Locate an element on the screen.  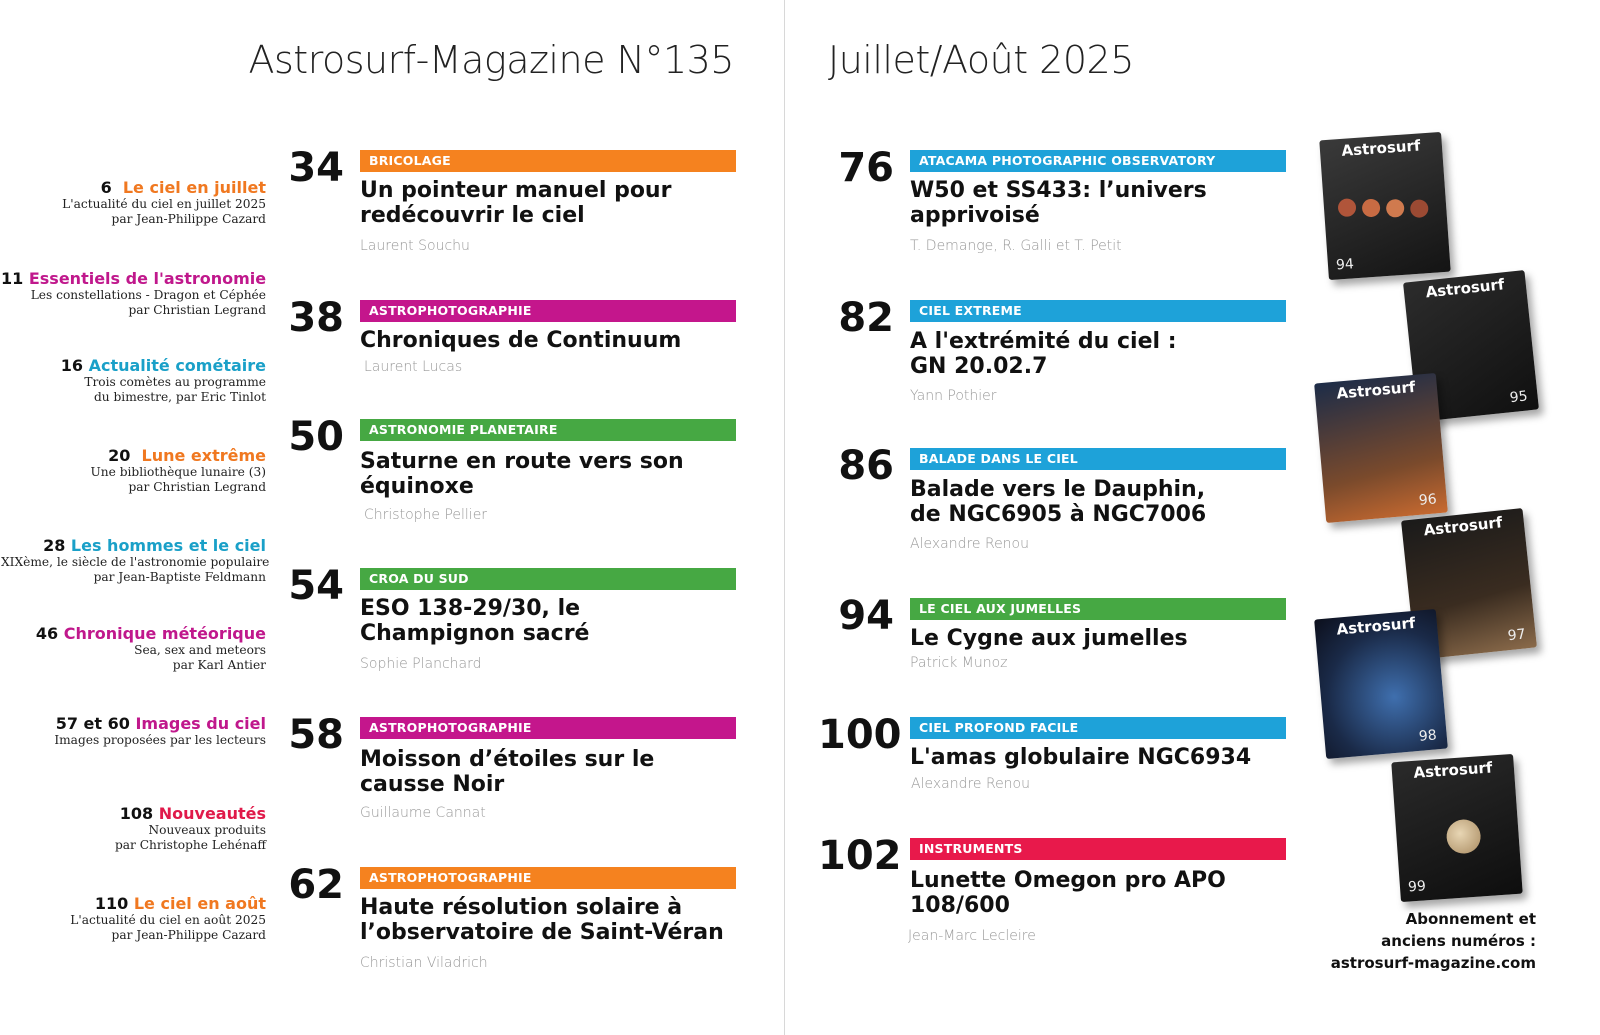
cover-thumbnail: Astrosurf 99 is located at coordinates (1457, 828).